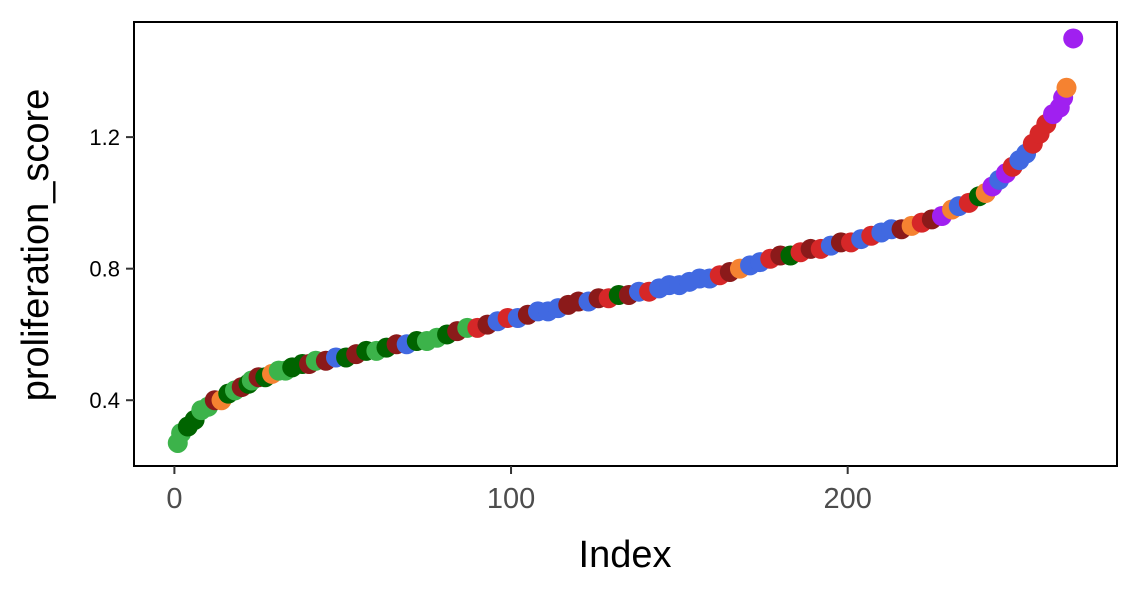 This screenshot has height=600, width=1140. What do you see at coordinates (174, 499) in the screenshot?
I see `x-tick-label: 0` at bounding box center [174, 499].